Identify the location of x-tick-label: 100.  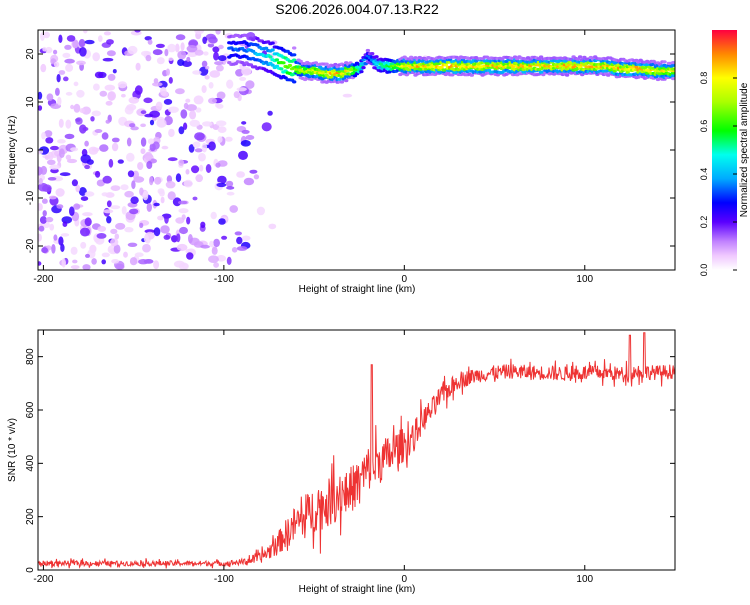
(584, 579).